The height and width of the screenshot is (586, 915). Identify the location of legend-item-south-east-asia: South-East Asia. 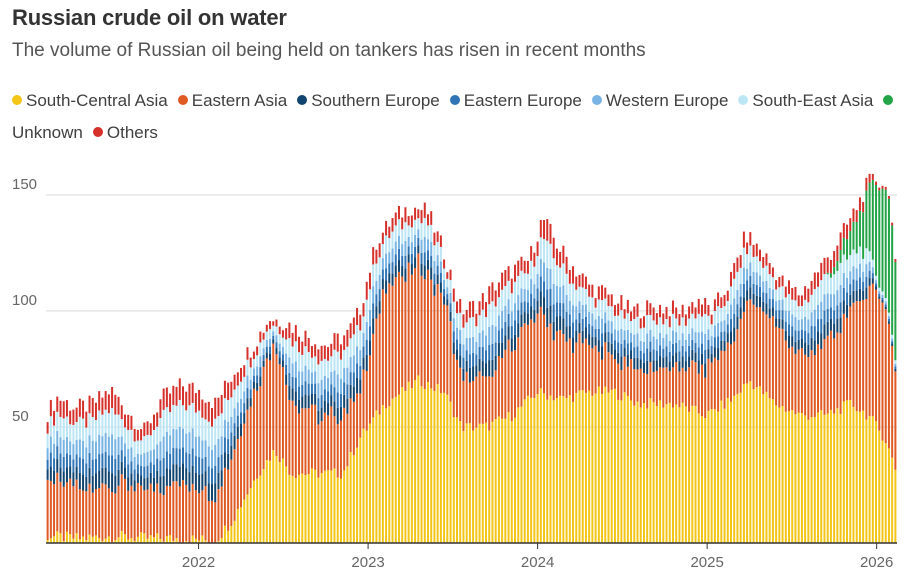
(805, 100).